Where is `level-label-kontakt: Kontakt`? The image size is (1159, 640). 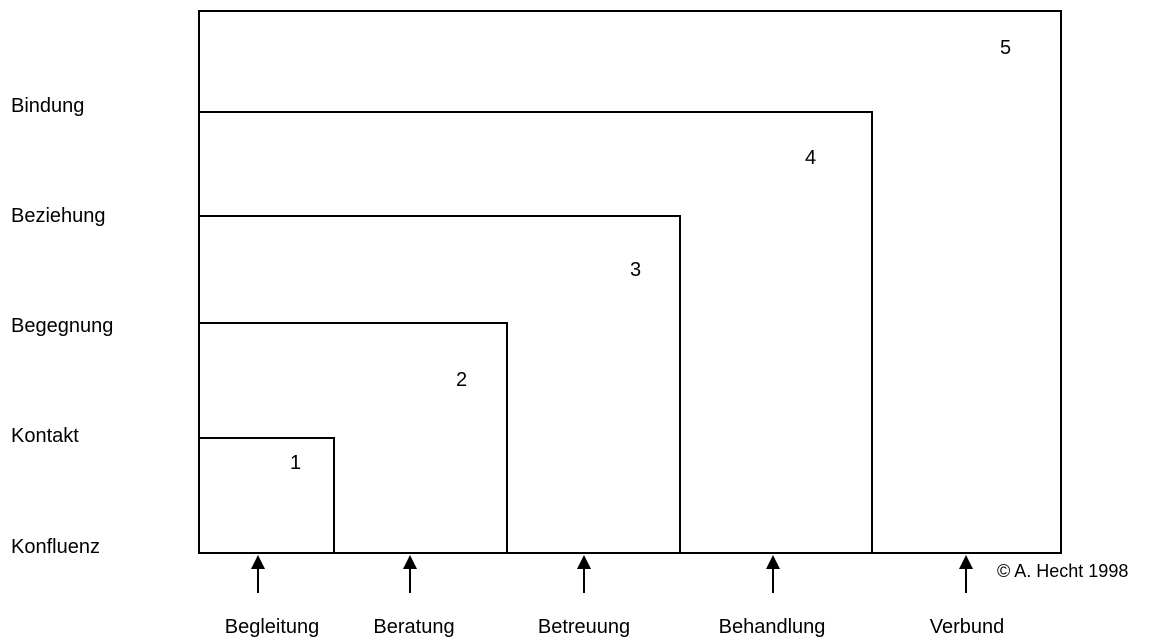
level-label-kontakt: Kontakt is located at coordinates (45, 436).